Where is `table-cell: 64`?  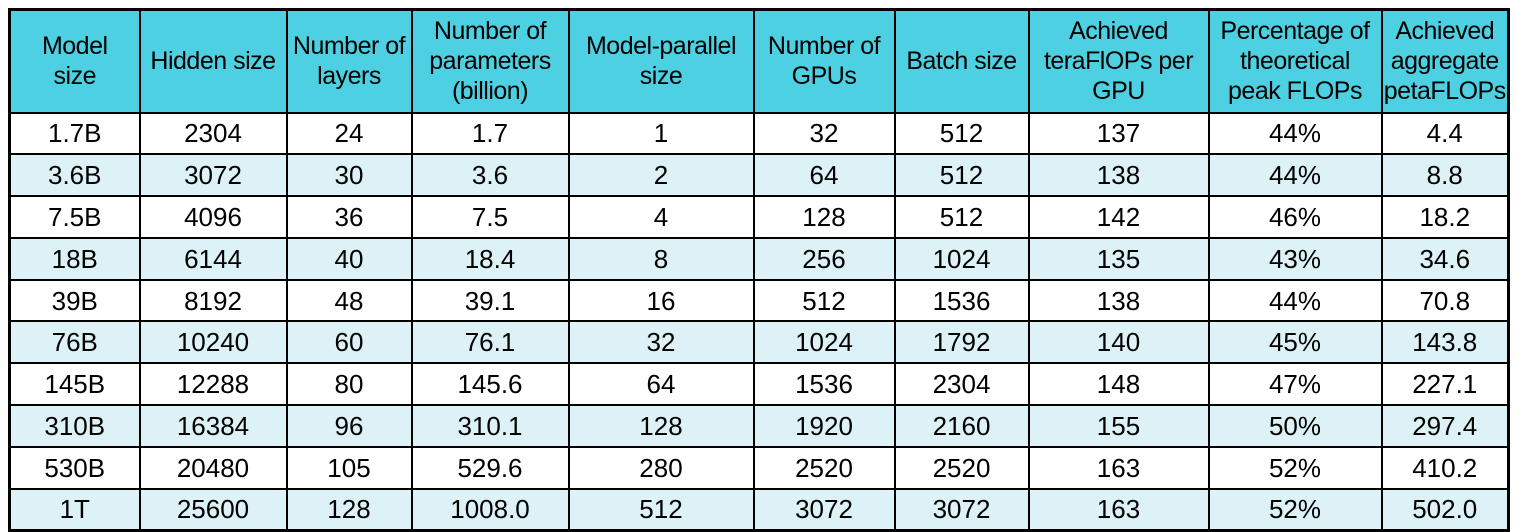
table-cell: 64 is located at coordinates (824, 175).